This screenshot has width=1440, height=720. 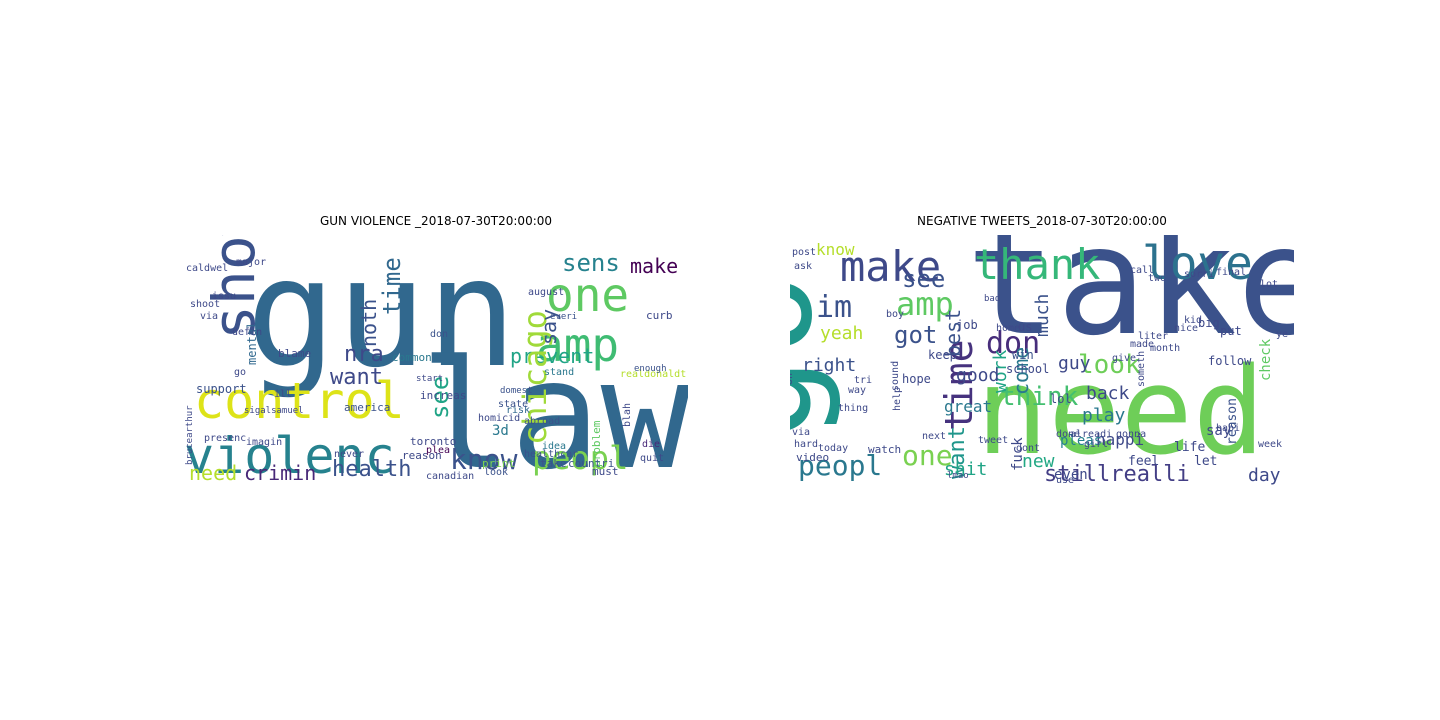 I want to click on word-post: post, so click(x=804, y=252).